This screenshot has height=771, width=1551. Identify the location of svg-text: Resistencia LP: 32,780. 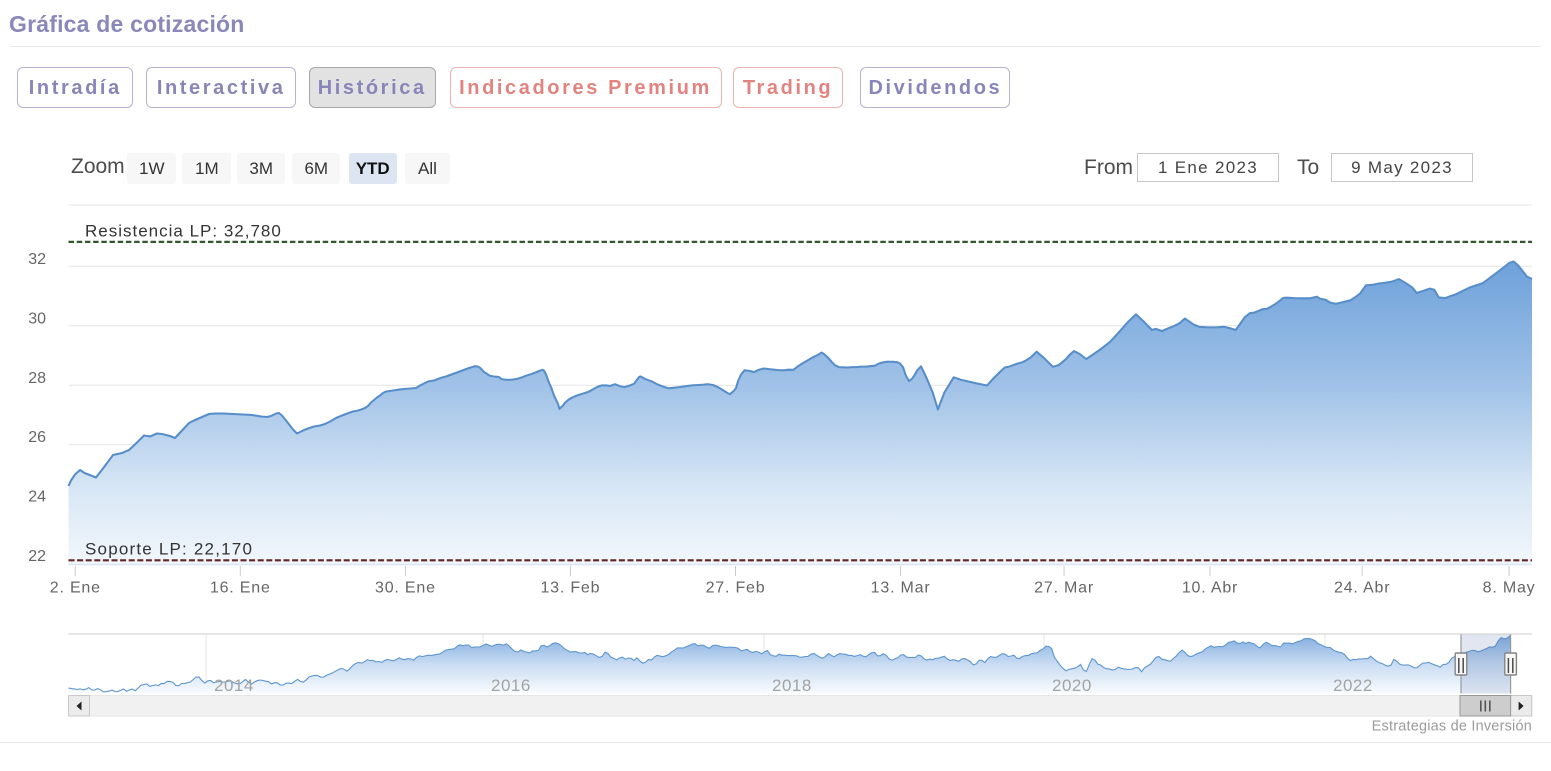
(183, 231).